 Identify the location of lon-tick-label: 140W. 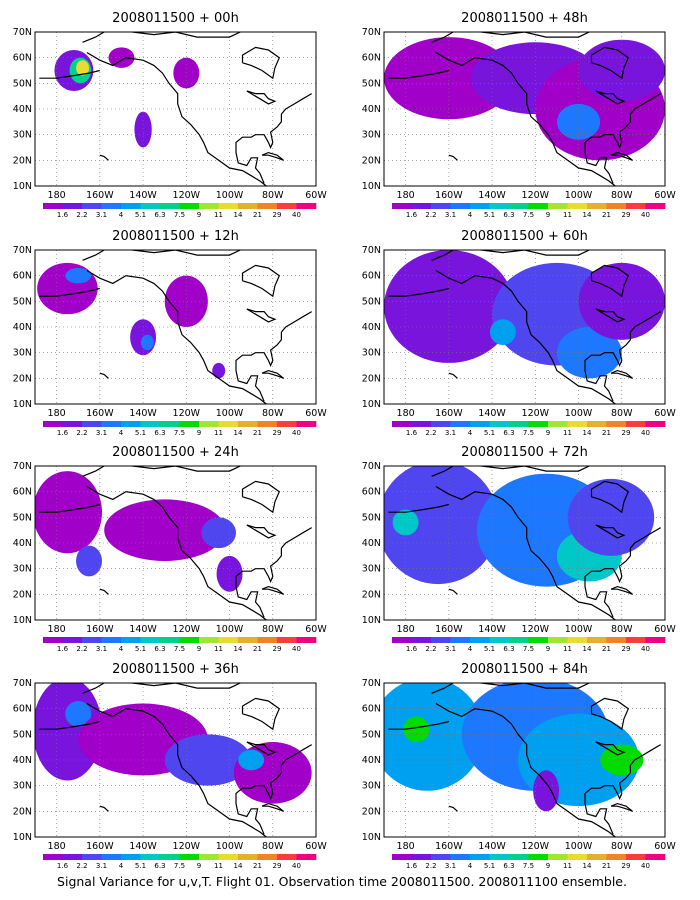
(143, 195).